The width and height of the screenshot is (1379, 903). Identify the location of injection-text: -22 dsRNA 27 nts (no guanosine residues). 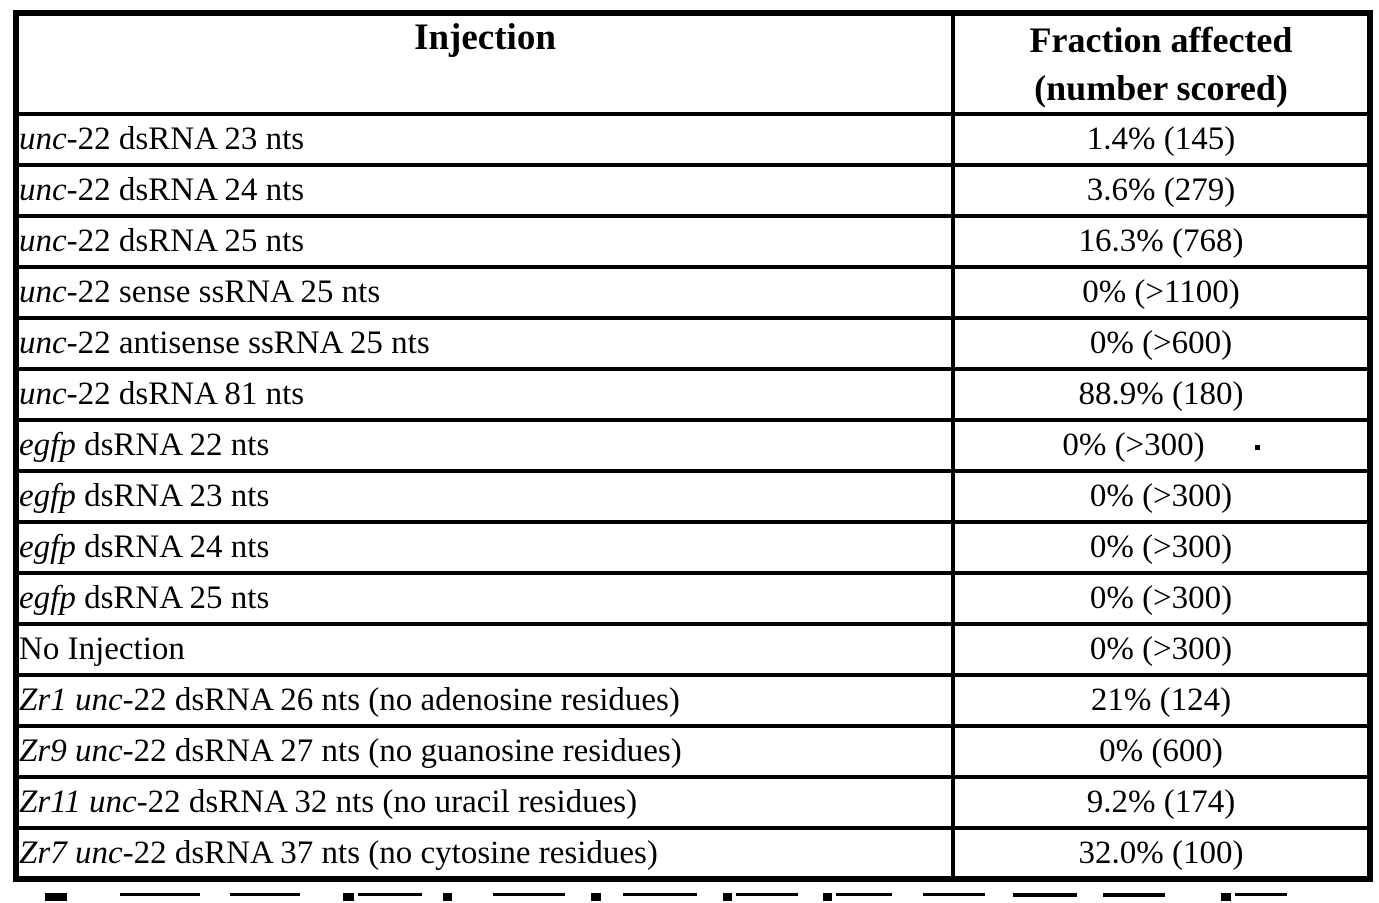
(402, 751).